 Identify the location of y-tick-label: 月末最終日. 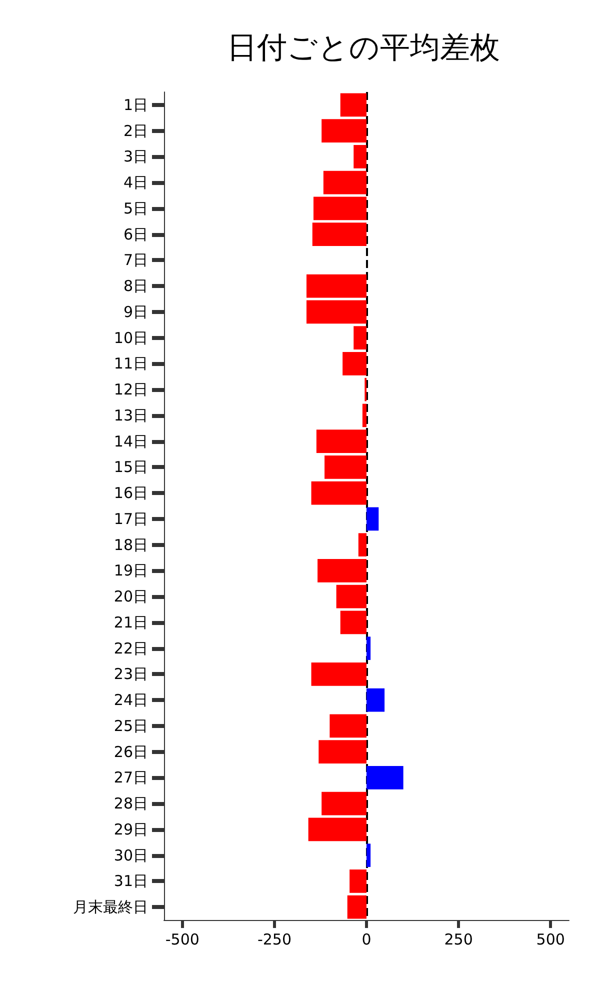
(110, 907).